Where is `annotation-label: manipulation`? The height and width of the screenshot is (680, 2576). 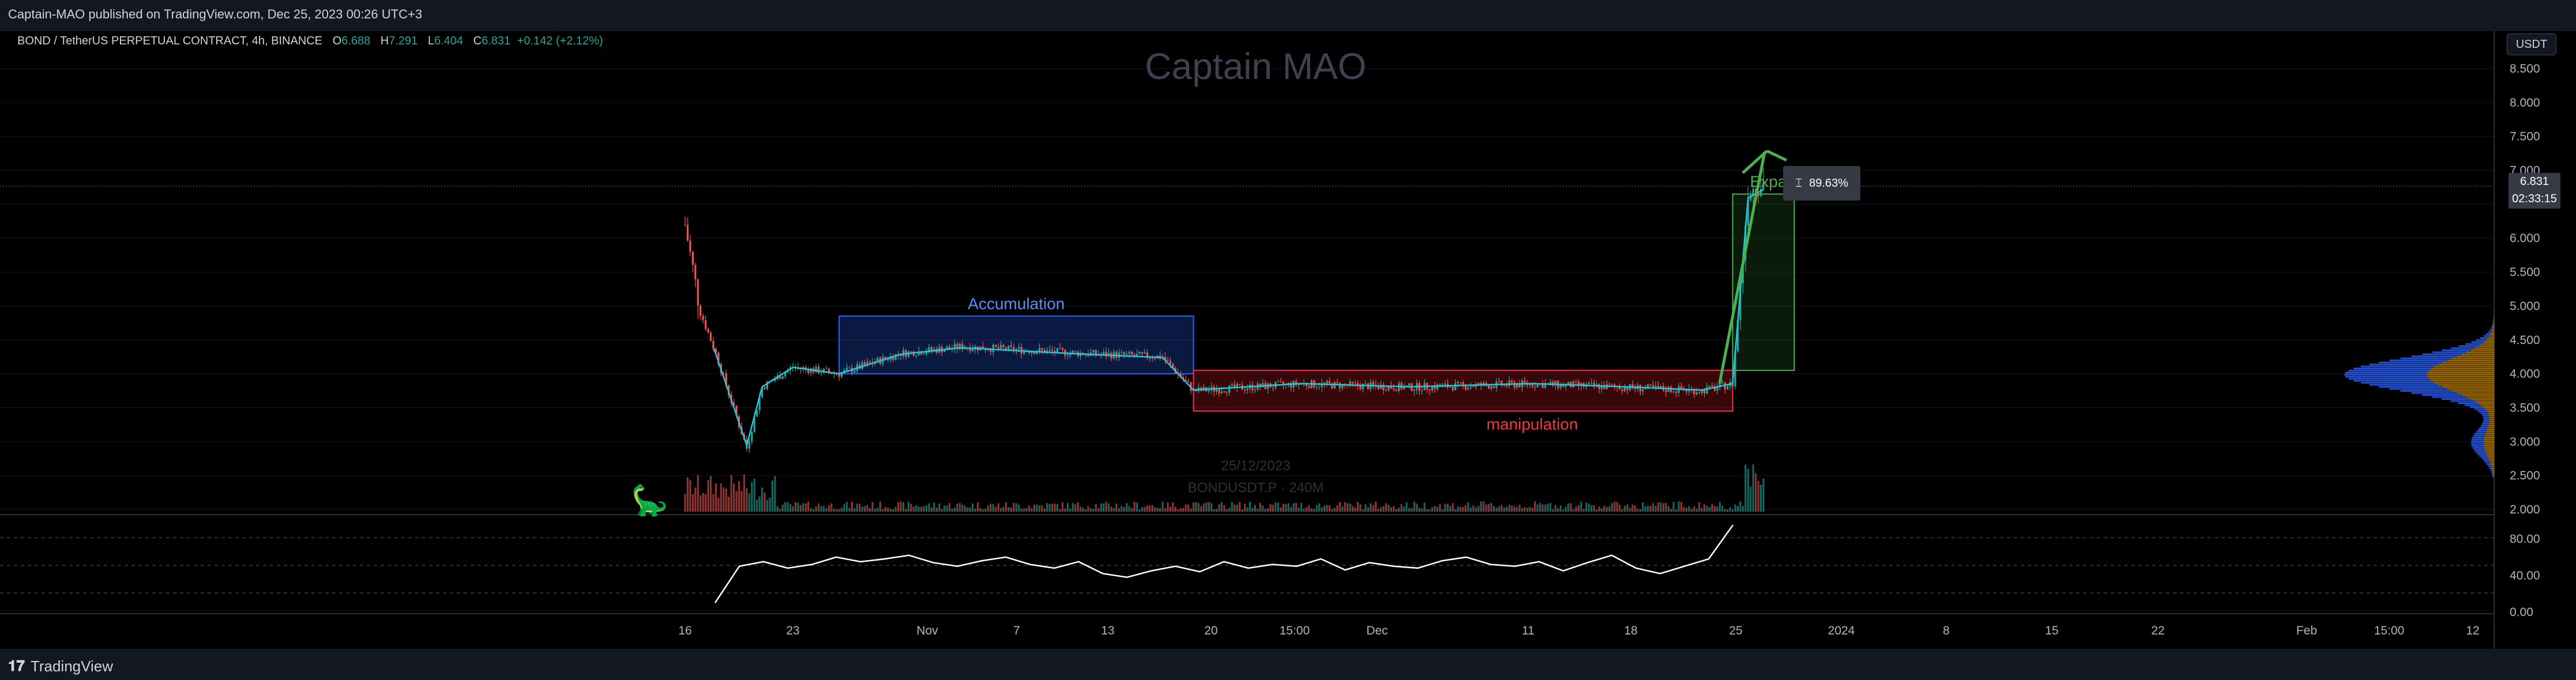 annotation-label: manipulation is located at coordinates (1532, 424).